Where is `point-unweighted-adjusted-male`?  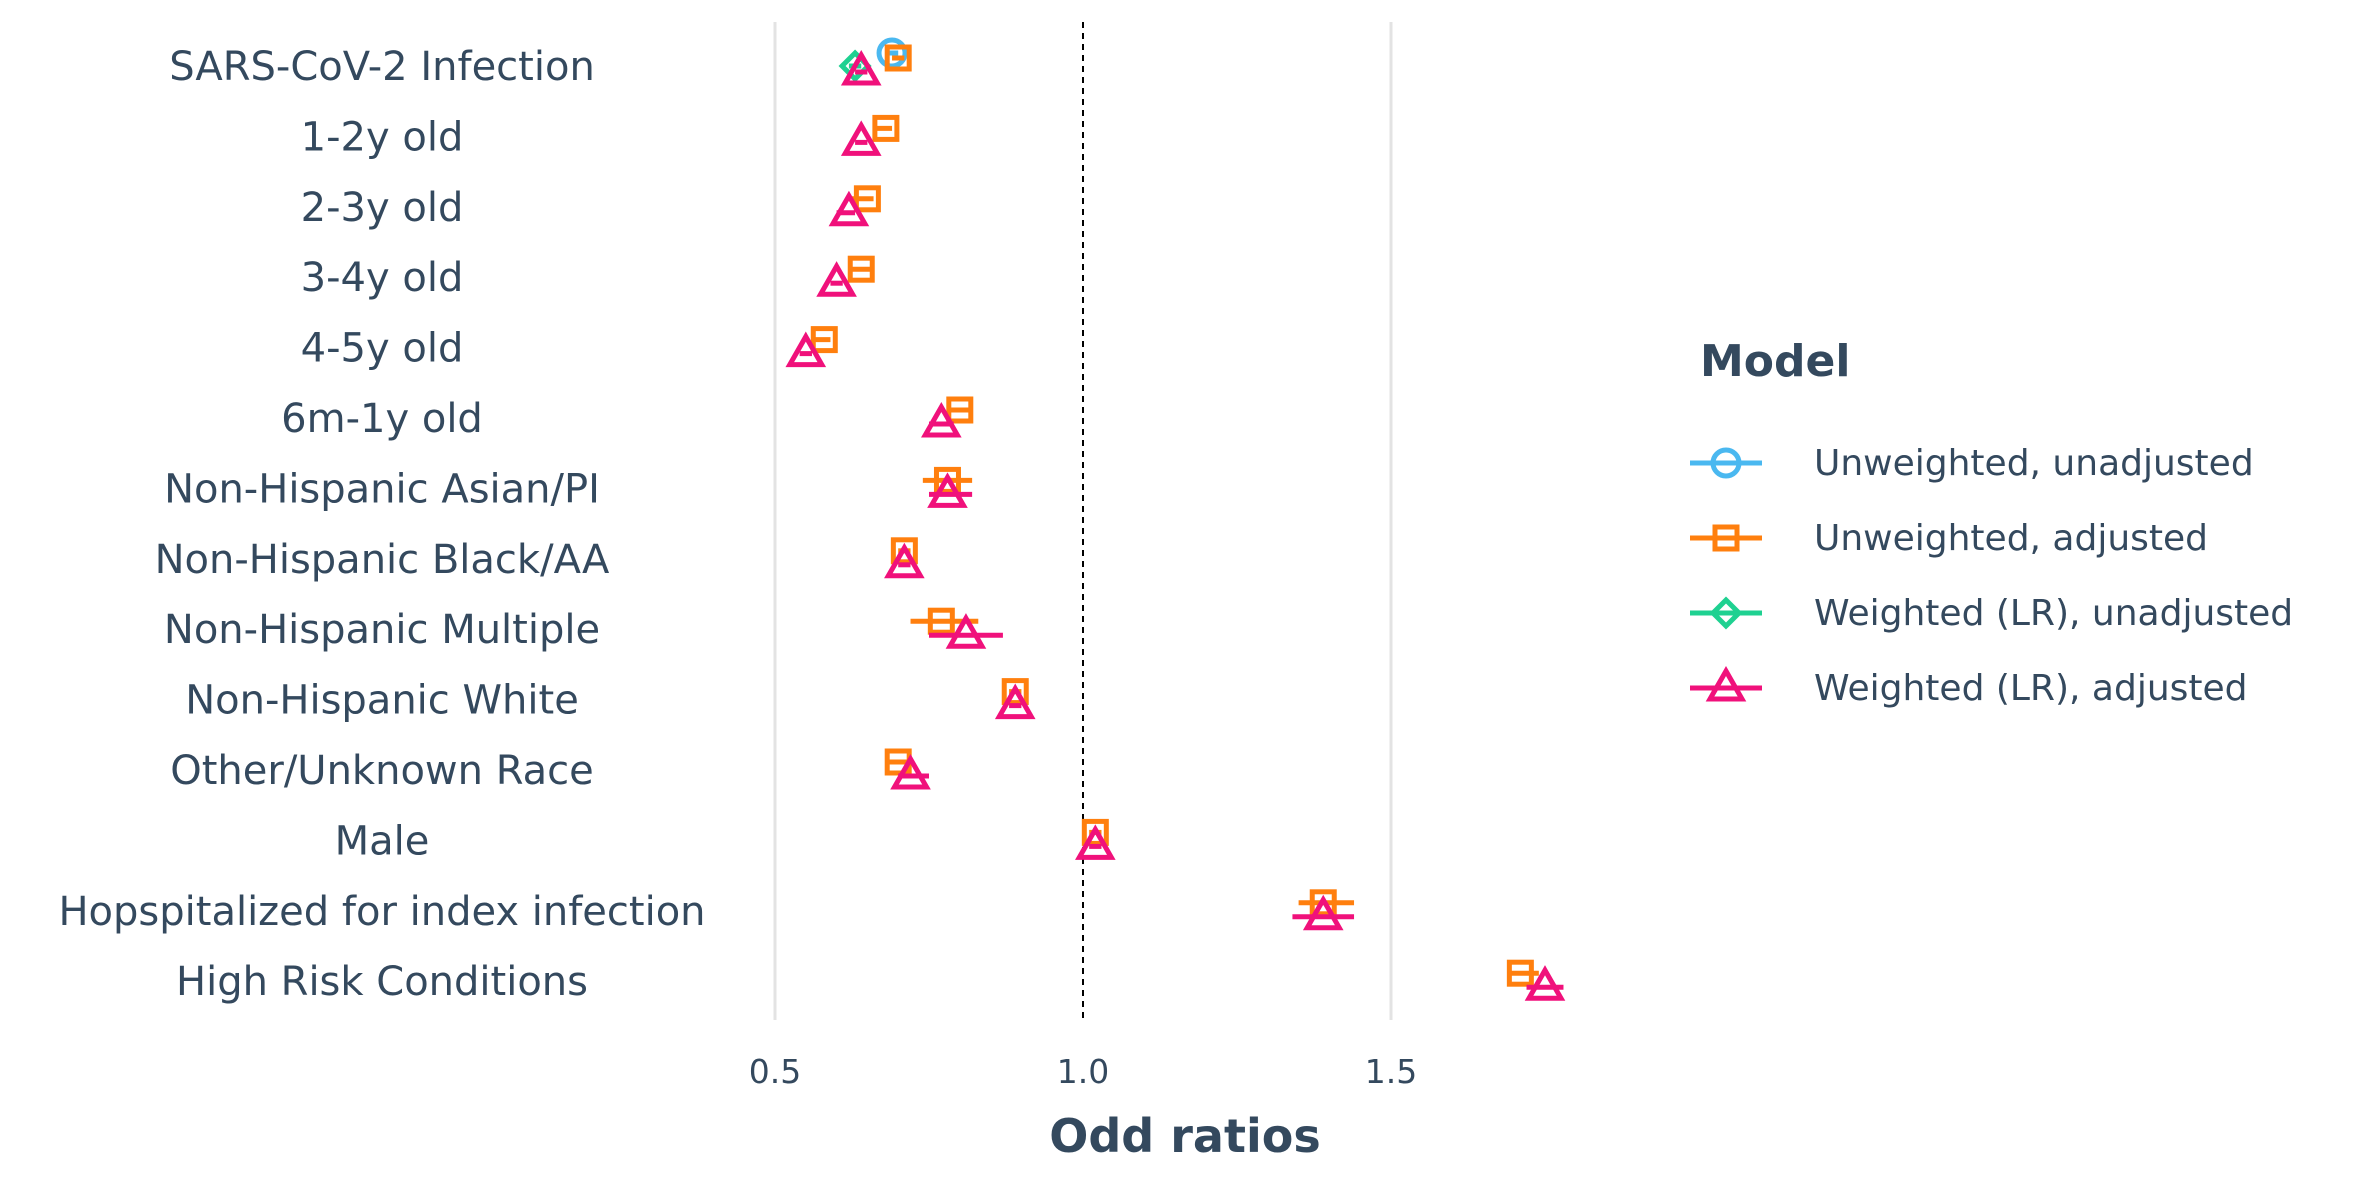 point-unweighted-adjusted-male is located at coordinates (1095, 832).